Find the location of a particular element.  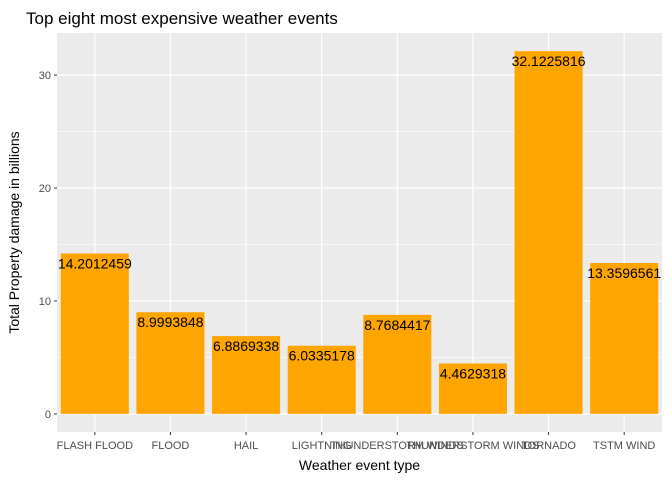

x-tick-label: TSTM WIND is located at coordinates (624, 446).